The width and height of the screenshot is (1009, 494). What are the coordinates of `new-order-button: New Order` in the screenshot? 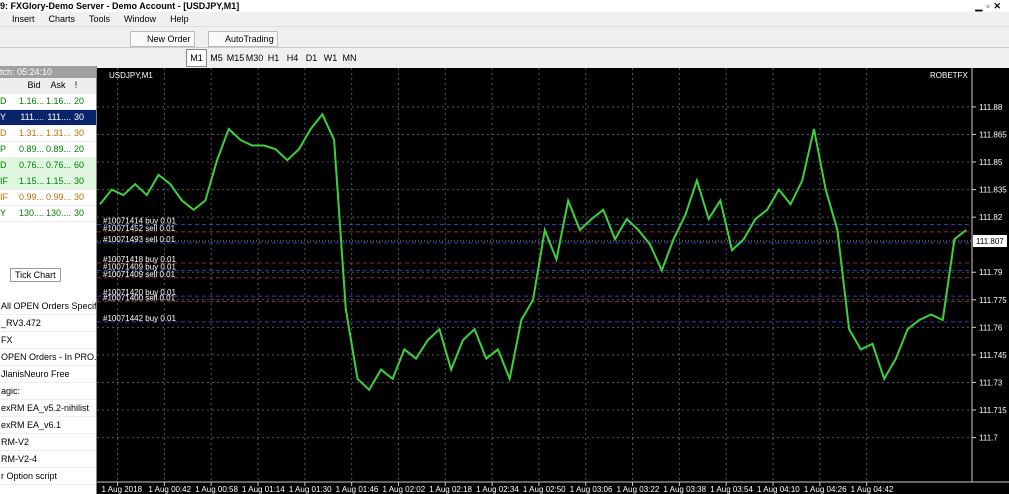 It's located at (162, 39).